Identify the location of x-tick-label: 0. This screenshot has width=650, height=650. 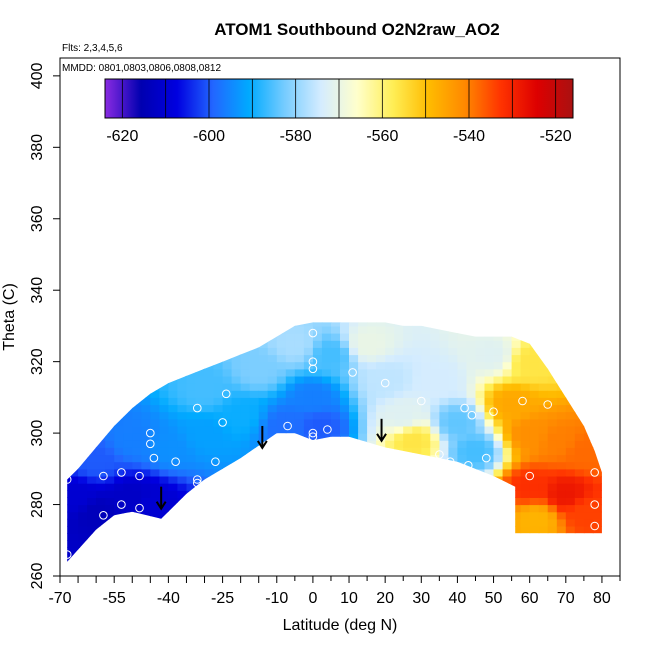
(312, 598).